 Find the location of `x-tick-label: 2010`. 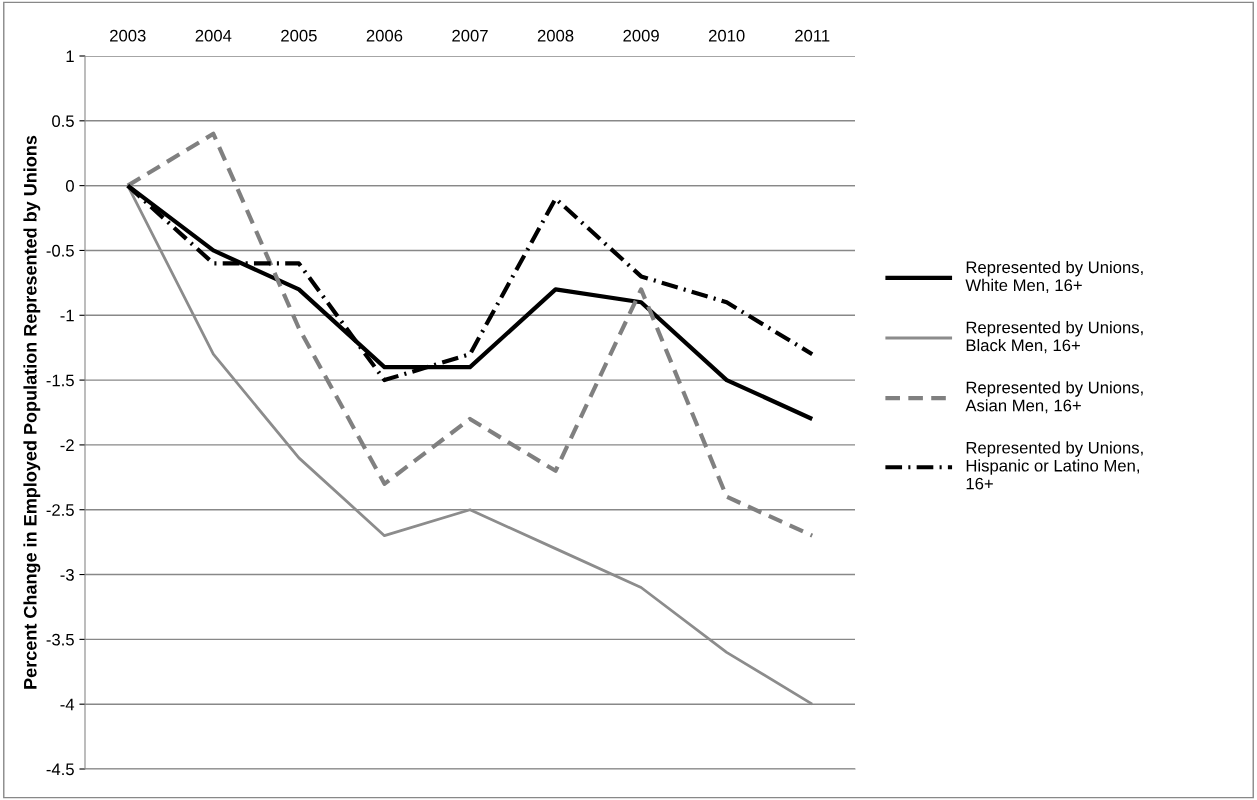

x-tick-label: 2010 is located at coordinates (726, 35).